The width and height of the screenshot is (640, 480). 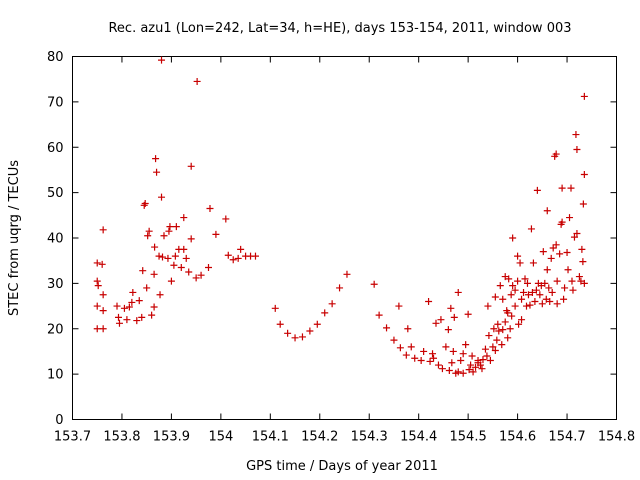 I want to click on x-tick-label: 153.9, so click(x=171, y=437).